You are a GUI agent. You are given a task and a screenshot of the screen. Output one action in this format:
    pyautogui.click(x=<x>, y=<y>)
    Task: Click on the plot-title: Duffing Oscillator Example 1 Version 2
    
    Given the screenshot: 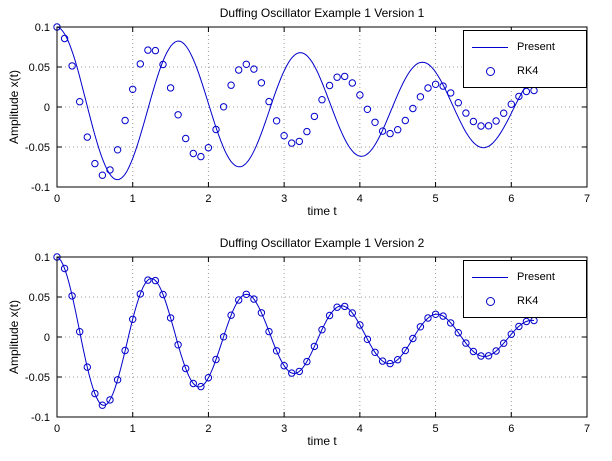 What is the action you would take?
    pyautogui.click(x=322, y=243)
    